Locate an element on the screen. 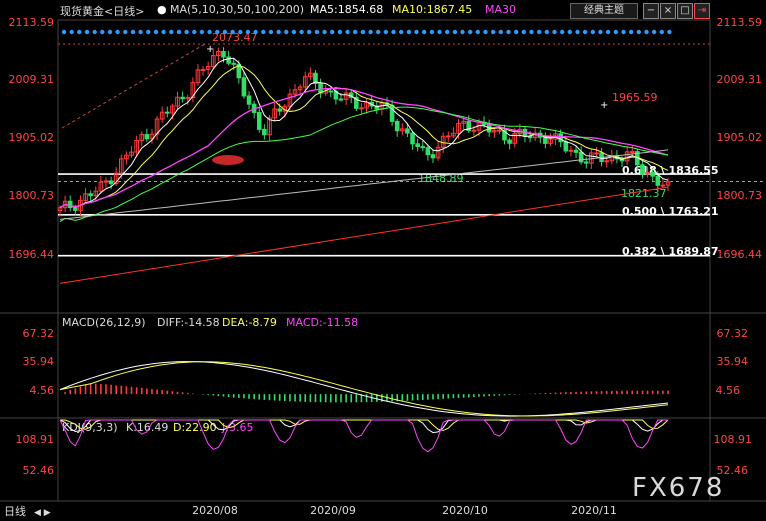 The height and width of the screenshot is (521, 766). watermark: FX678 is located at coordinates (678, 488).